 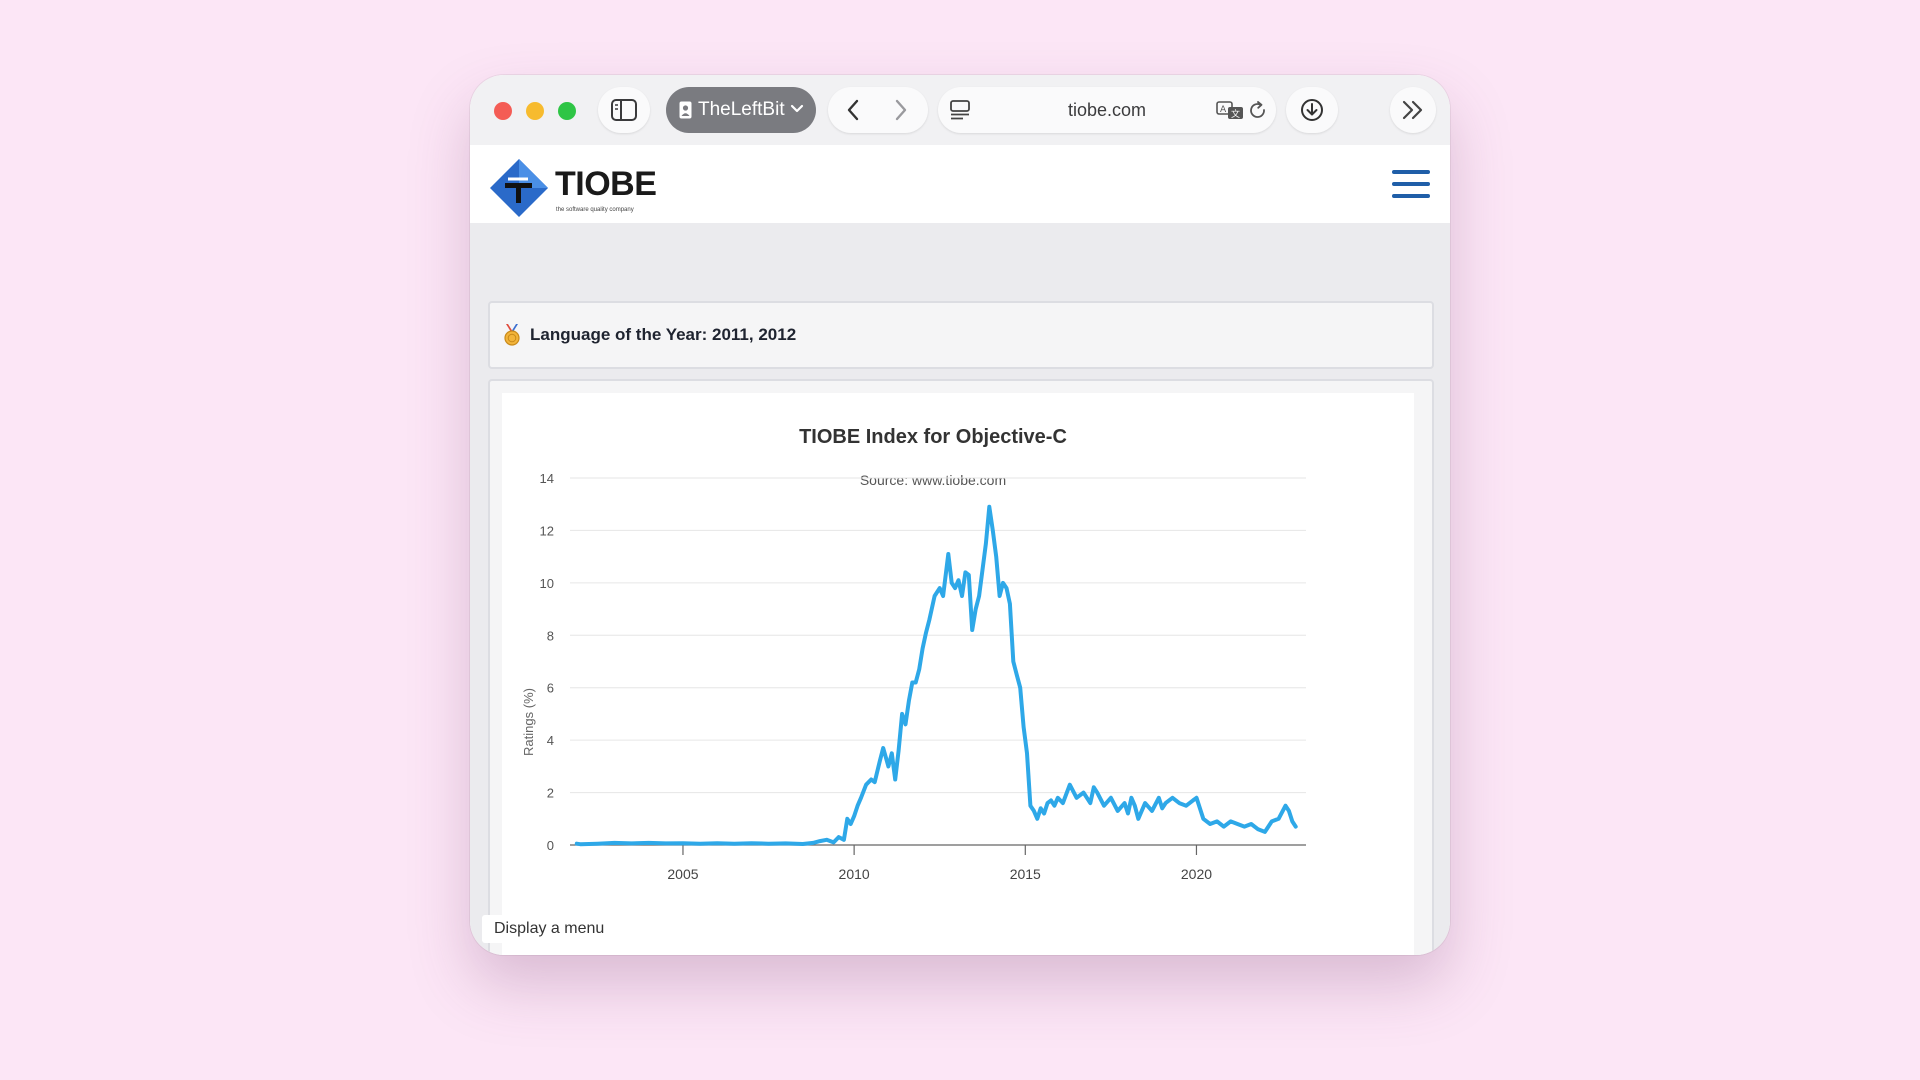 I want to click on minimize-window-button, so click(x=535, y=111).